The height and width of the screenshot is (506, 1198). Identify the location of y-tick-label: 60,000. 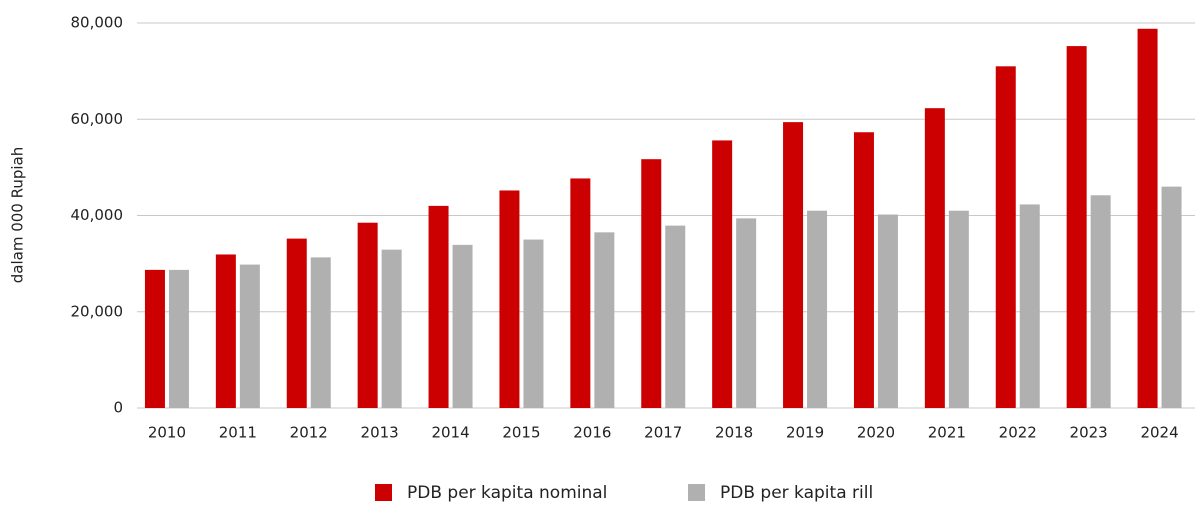
(97, 119).